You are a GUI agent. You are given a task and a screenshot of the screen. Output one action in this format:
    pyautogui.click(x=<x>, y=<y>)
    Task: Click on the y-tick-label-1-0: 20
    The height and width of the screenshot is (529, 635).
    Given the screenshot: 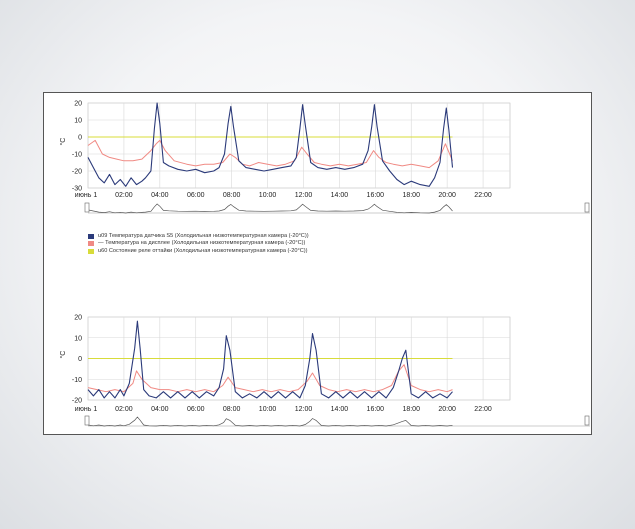 What is the action you would take?
    pyautogui.click(x=78, y=104)
    